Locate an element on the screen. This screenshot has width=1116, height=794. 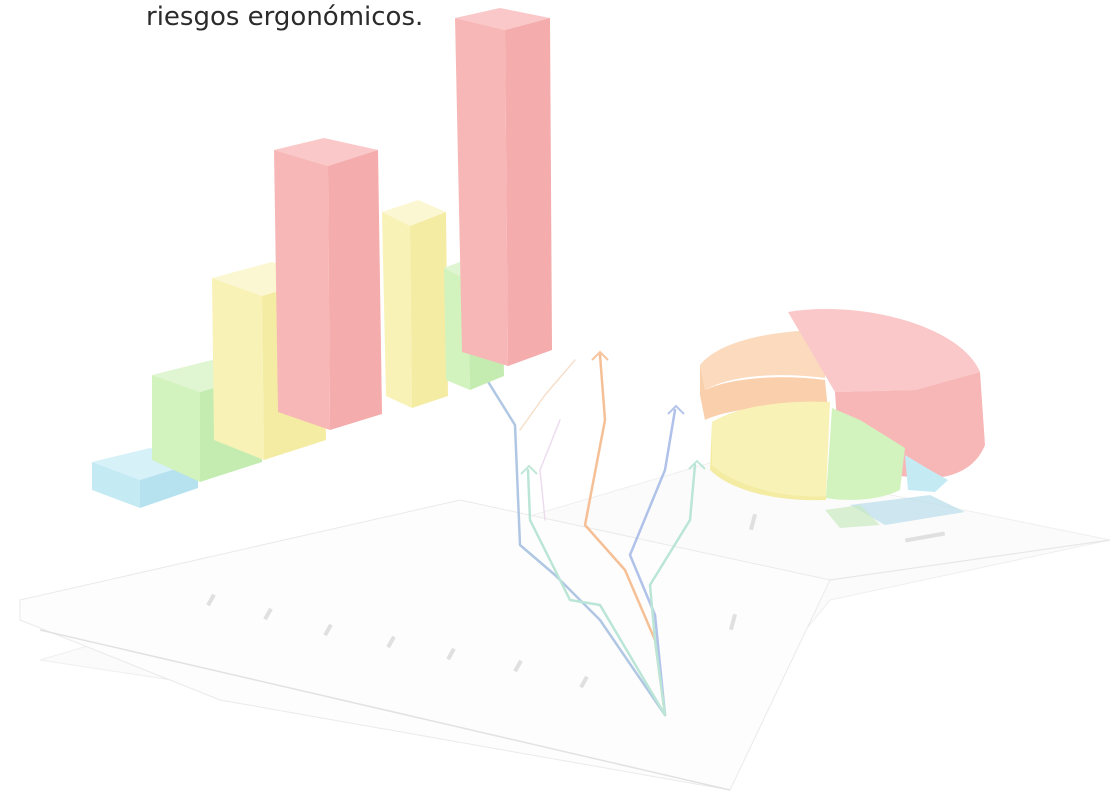
caption-text: riesgos ergonómicos. is located at coordinates (285, 17).